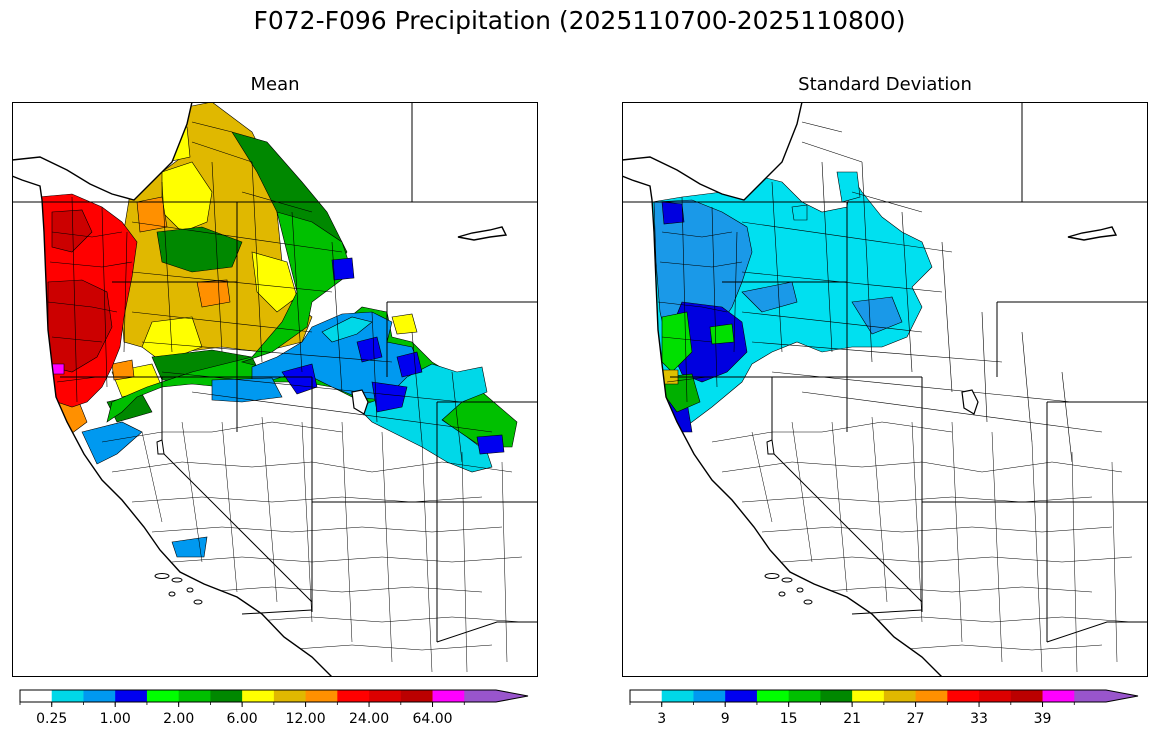 The image size is (1159, 741). What do you see at coordinates (369, 719) in the screenshot?
I see `mean-colorbar-tick-label: 24.00` at bounding box center [369, 719].